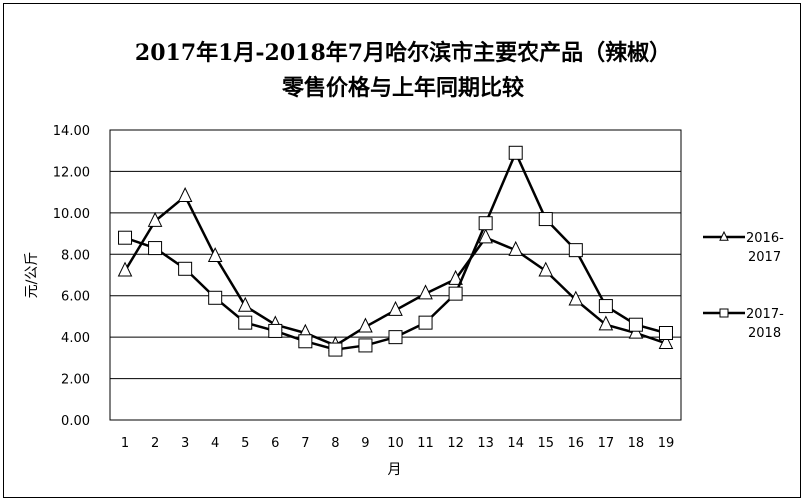  What do you see at coordinates (71, 131) in the screenshot?
I see `y-tick-label: 14.00` at bounding box center [71, 131].